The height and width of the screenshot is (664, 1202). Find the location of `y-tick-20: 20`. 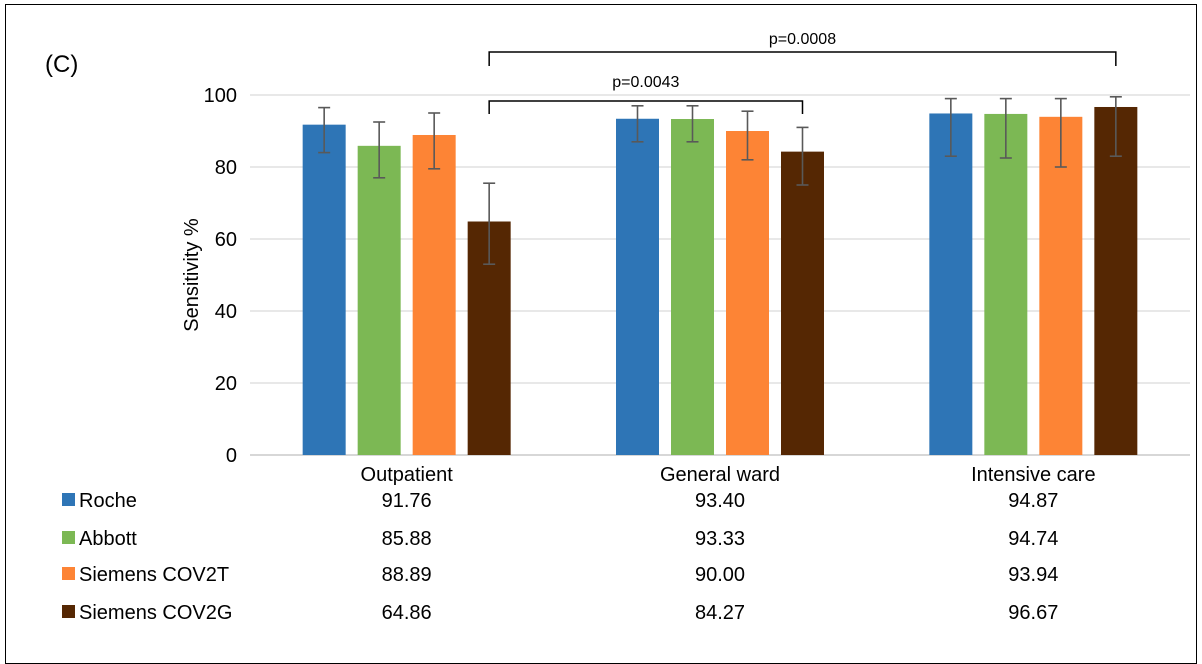

y-tick-20: 20 is located at coordinates (226, 384).